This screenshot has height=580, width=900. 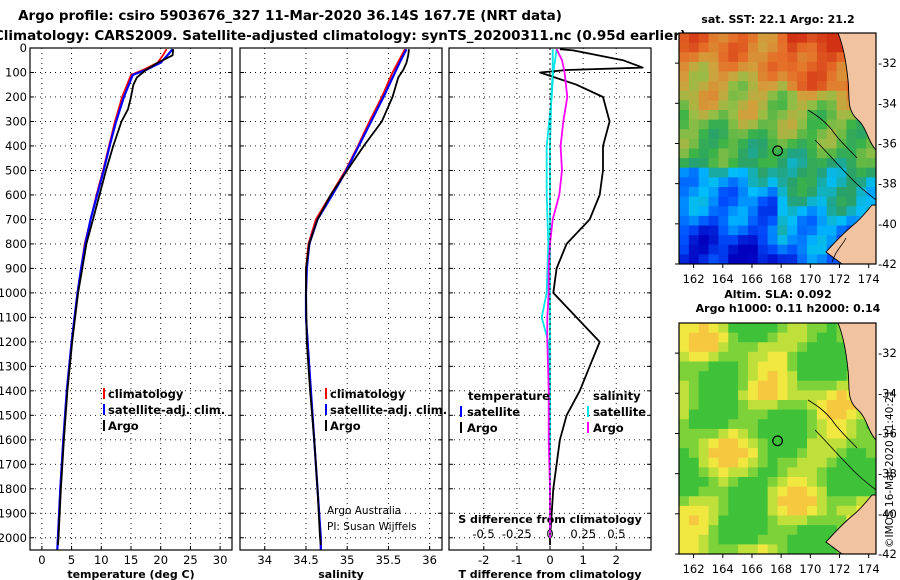 I want to click on lat-tick-label: -36, so click(x=887, y=143).